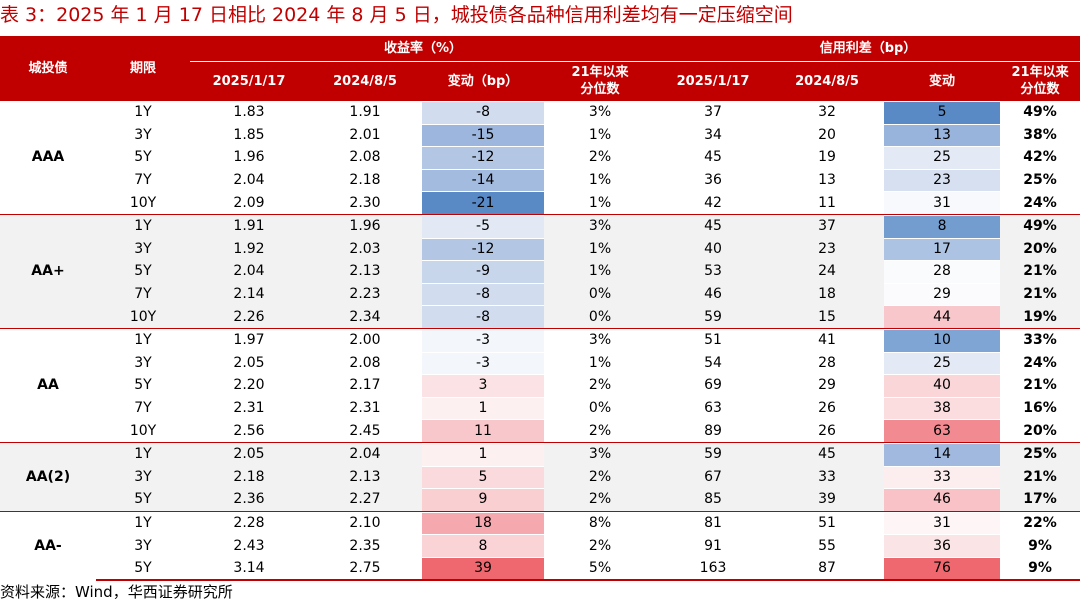 Image resolution: width=1080 pixels, height=602 pixels. What do you see at coordinates (365, 202) in the screenshot?
I see `yield-2024-cell: 2.30` at bounding box center [365, 202].